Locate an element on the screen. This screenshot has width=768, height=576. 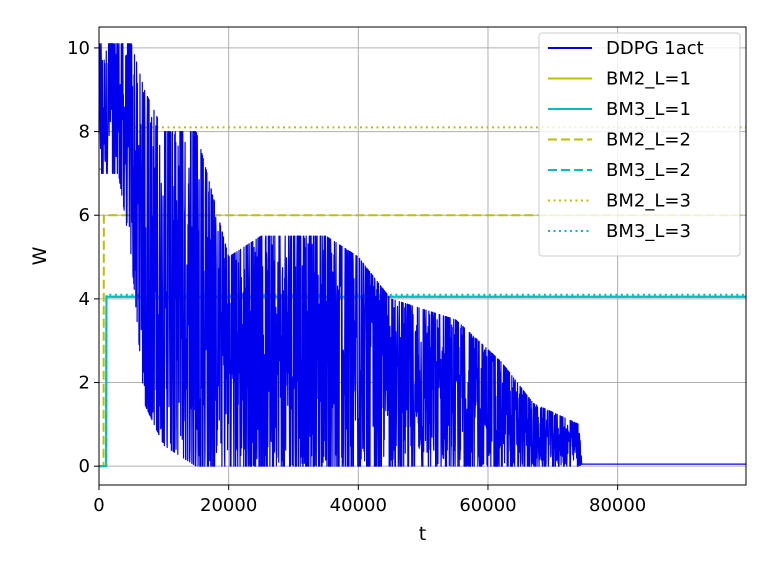
y-axis-label: W is located at coordinates (40, 255).